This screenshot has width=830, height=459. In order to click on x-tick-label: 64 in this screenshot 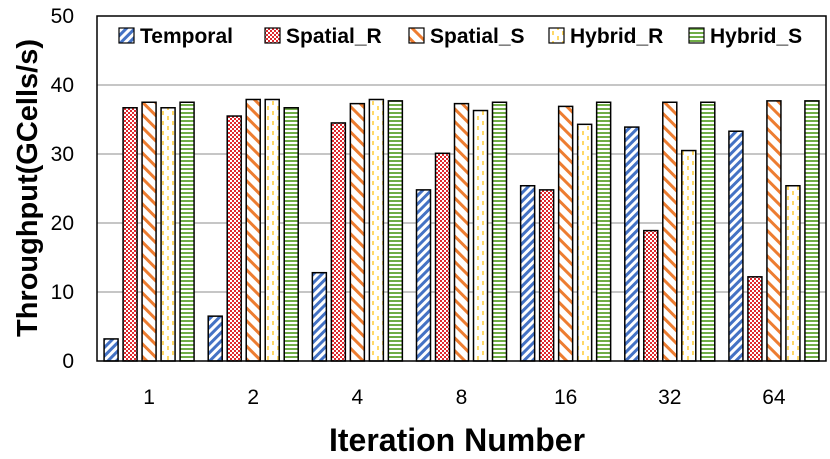, I will do `click(774, 397)`.